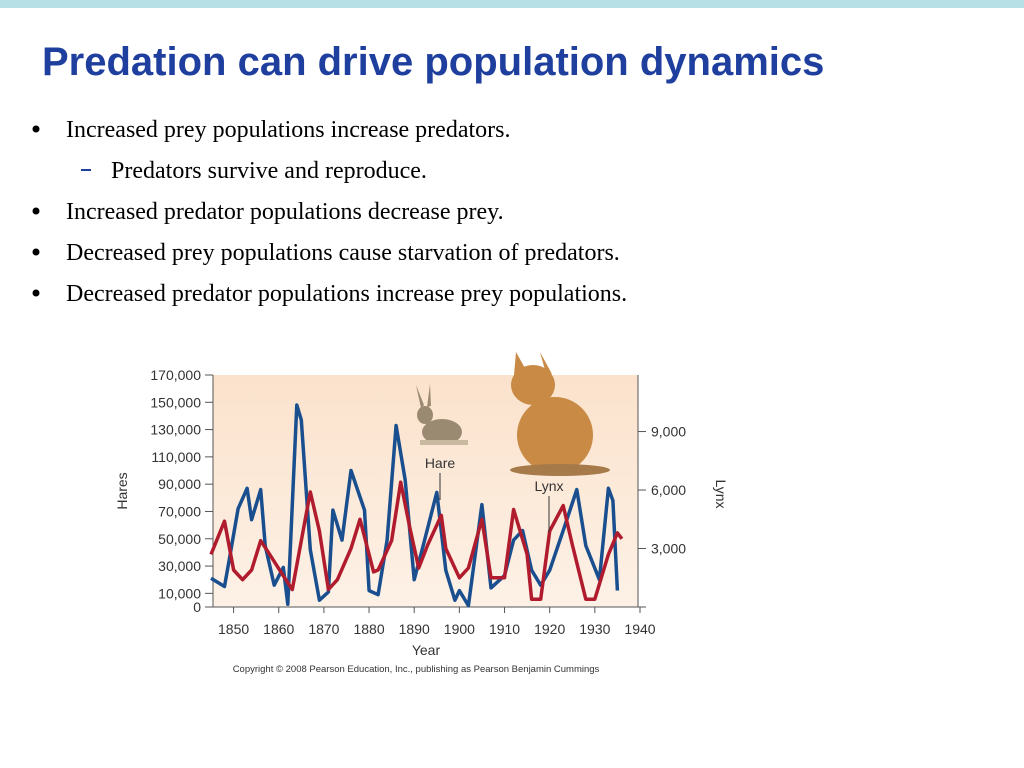  What do you see at coordinates (175, 375) in the screenshot?
I see `y-tick-label: 170,000` at bounding box center [175, 375].